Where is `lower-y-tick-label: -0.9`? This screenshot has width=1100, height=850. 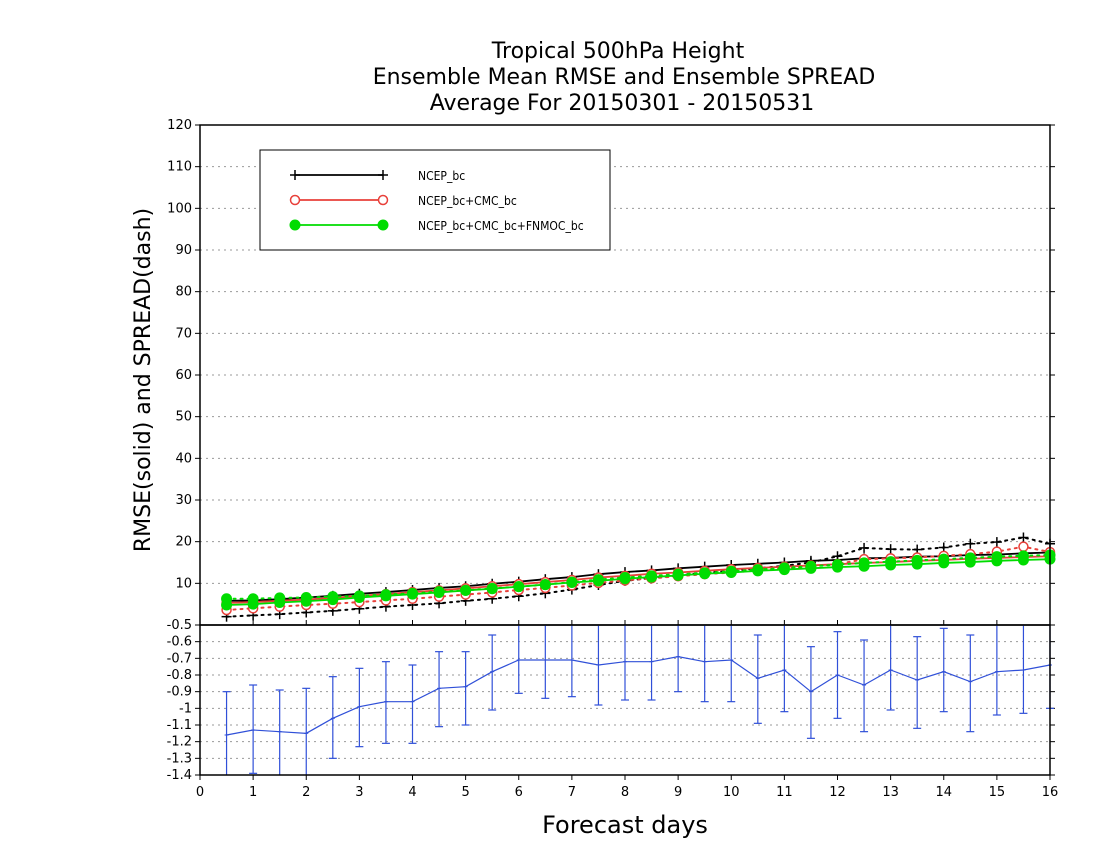 lower-y-tick-label: -0.9 is located at coordinates (179, 692).